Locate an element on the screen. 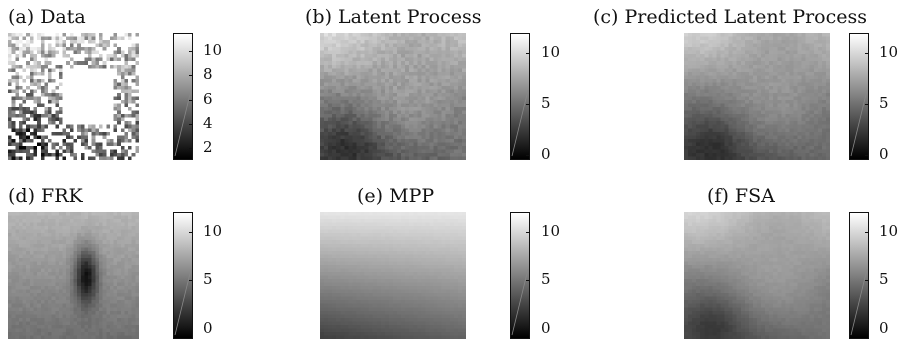 The image size is (915, 346). panel-title: (e) MPP is located at coordinates (396, 196).